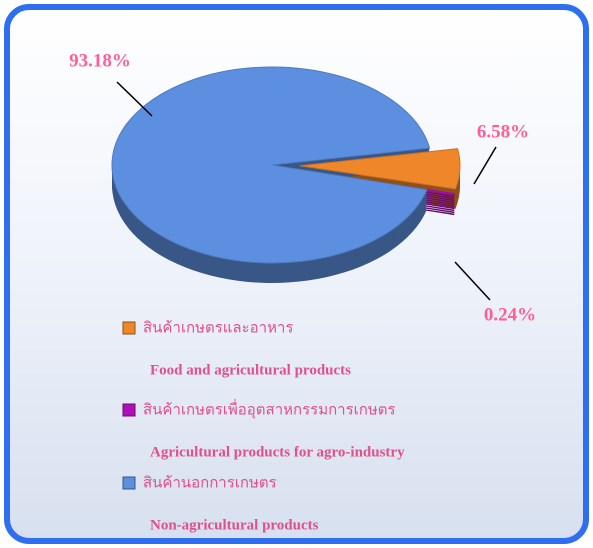  I want to click on legend-label-en: Agricultural products for agro-industry, so click(277, 452).